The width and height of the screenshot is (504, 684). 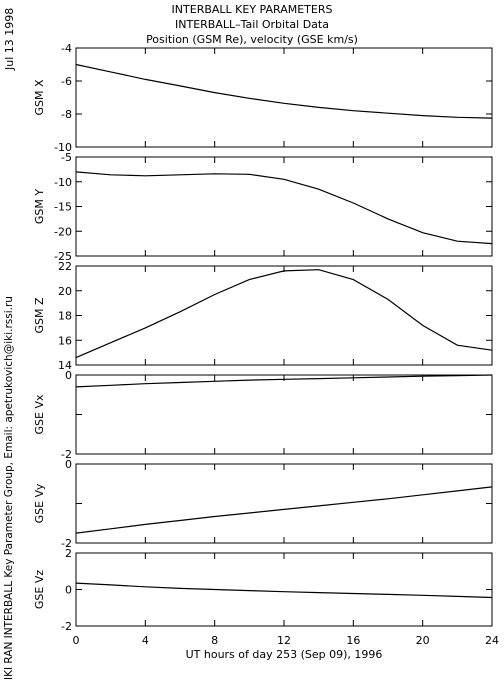 What do you see at coordinates (284, 640) in the screenshot?
I see `x-tick-label: 12` at bounding box center [284, 640].